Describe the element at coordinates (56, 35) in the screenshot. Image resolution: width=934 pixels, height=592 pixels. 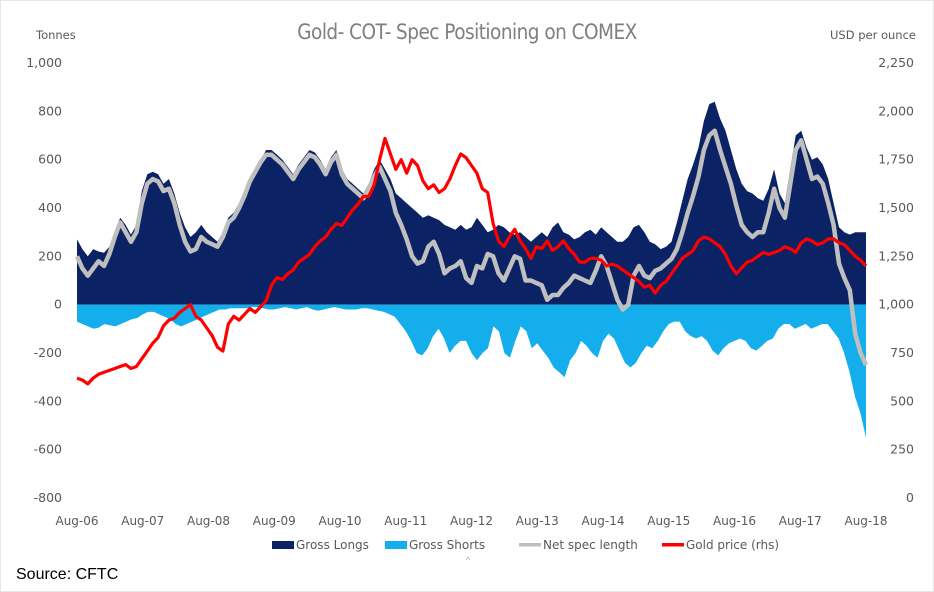
I see `left-axis-unit-label: Tonnes` at that location.